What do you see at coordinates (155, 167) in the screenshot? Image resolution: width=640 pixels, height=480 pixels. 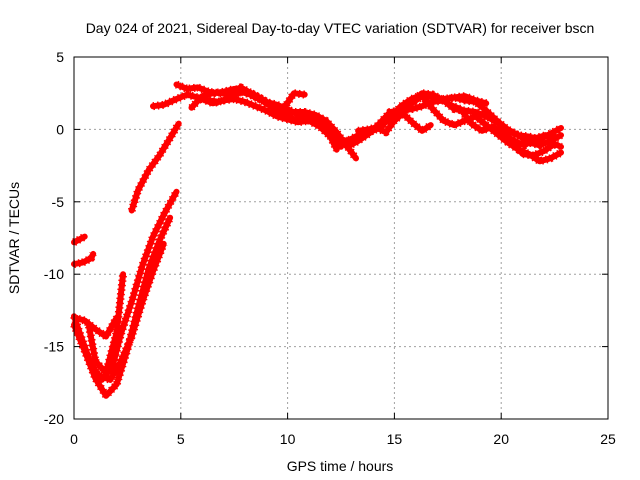 I see `series-arc-h` at bounding box center [155, 167].